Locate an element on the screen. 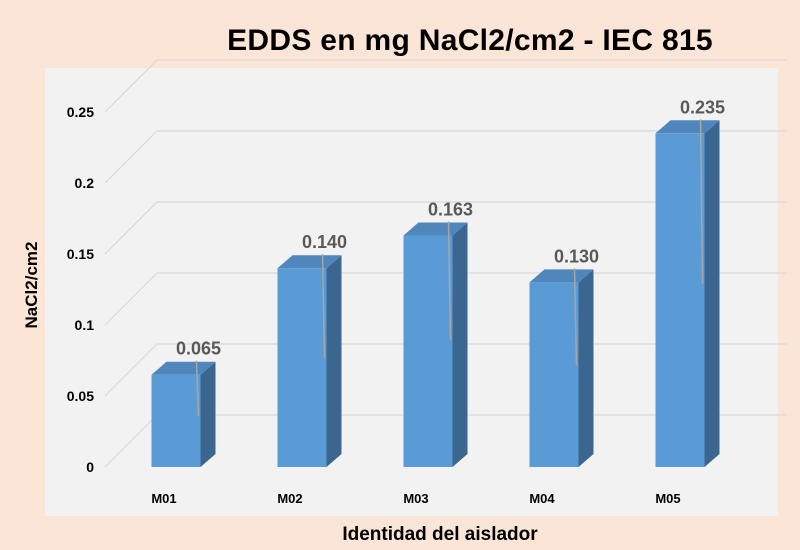 The width and height of the screenshot is (800, 550). x-tick-label: M03 is located at coordinates (415, 498).